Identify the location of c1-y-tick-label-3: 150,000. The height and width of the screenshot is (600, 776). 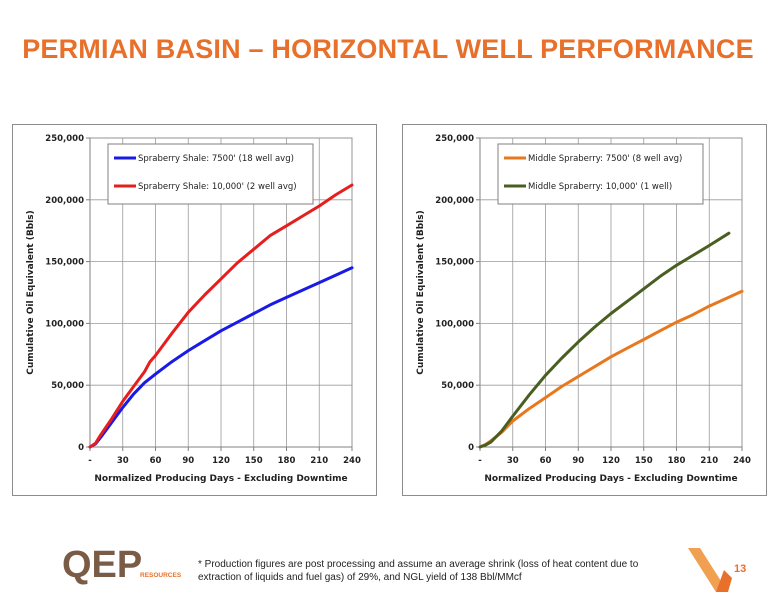
(454, 263).